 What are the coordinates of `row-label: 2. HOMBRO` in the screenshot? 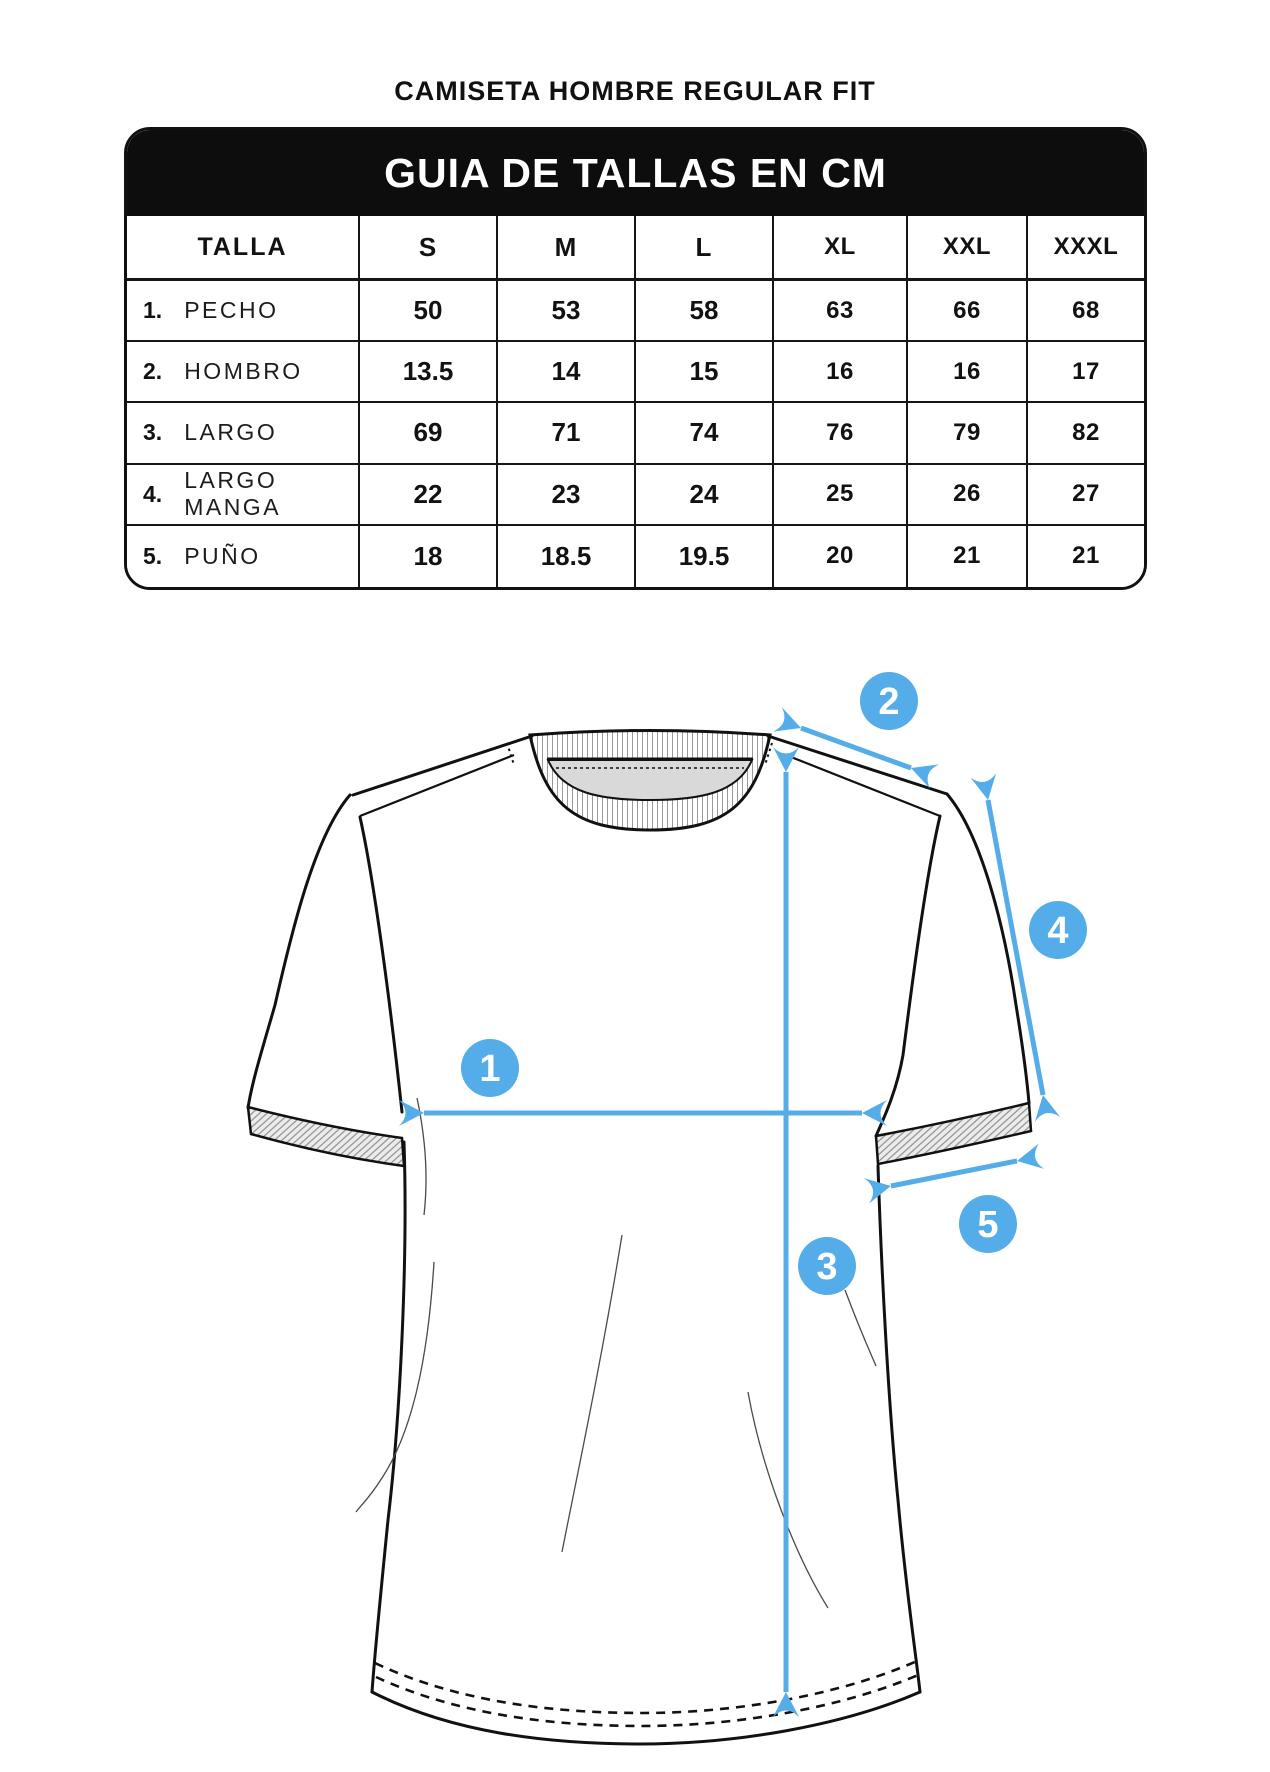 It's located at (243, 373).